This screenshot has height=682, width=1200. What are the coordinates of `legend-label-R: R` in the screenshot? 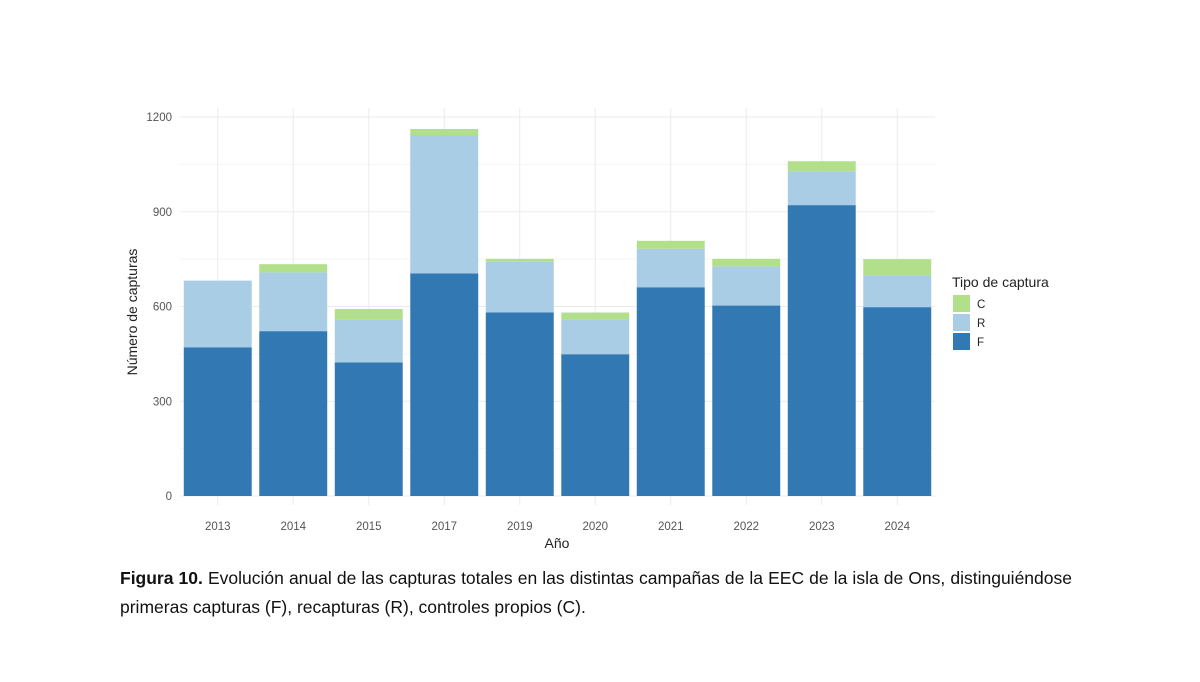 It's located at (981, 324).